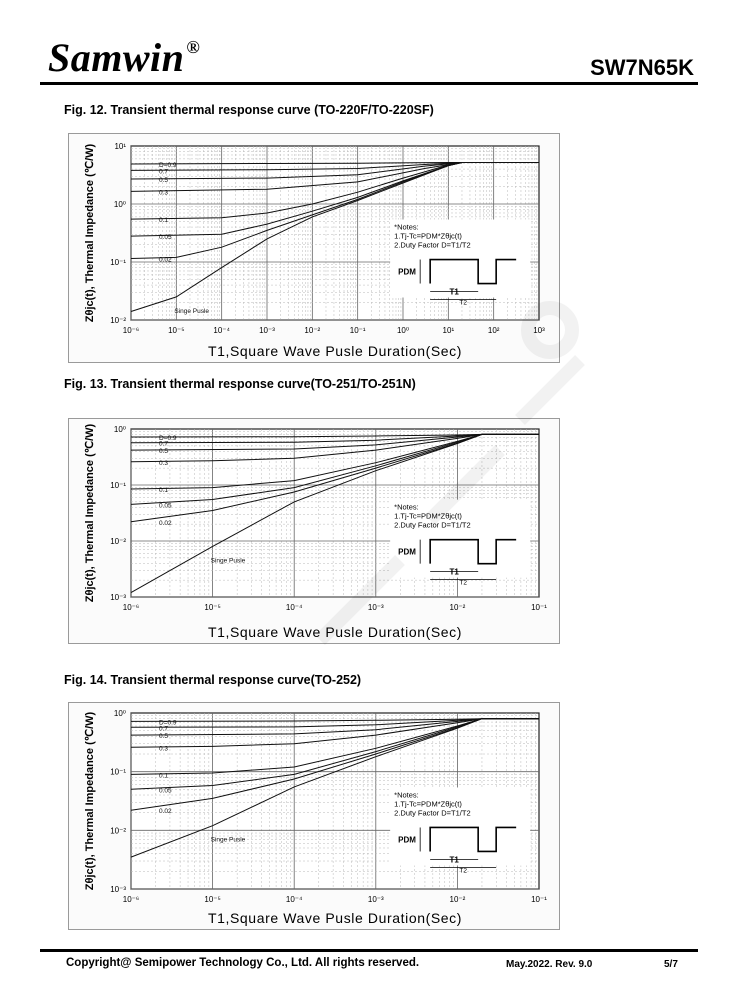  I want to click on brand-name: Samwin, so click(116, 57).